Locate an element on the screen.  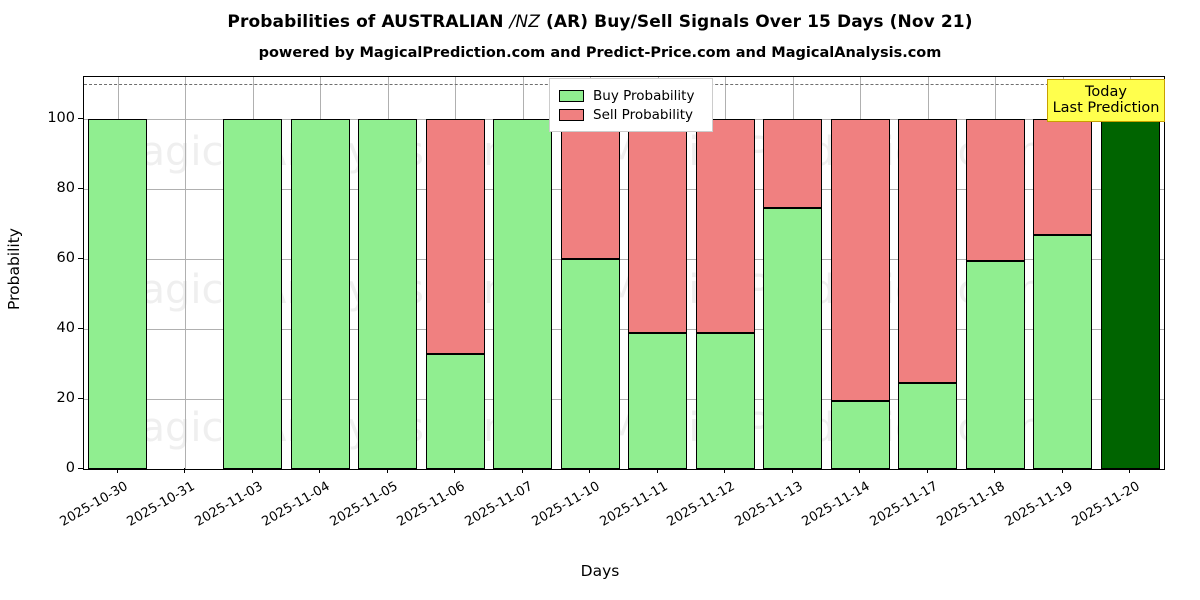
title-prefix: Probabilities of AUSTRALIAN is located at coordinates (368, 22).